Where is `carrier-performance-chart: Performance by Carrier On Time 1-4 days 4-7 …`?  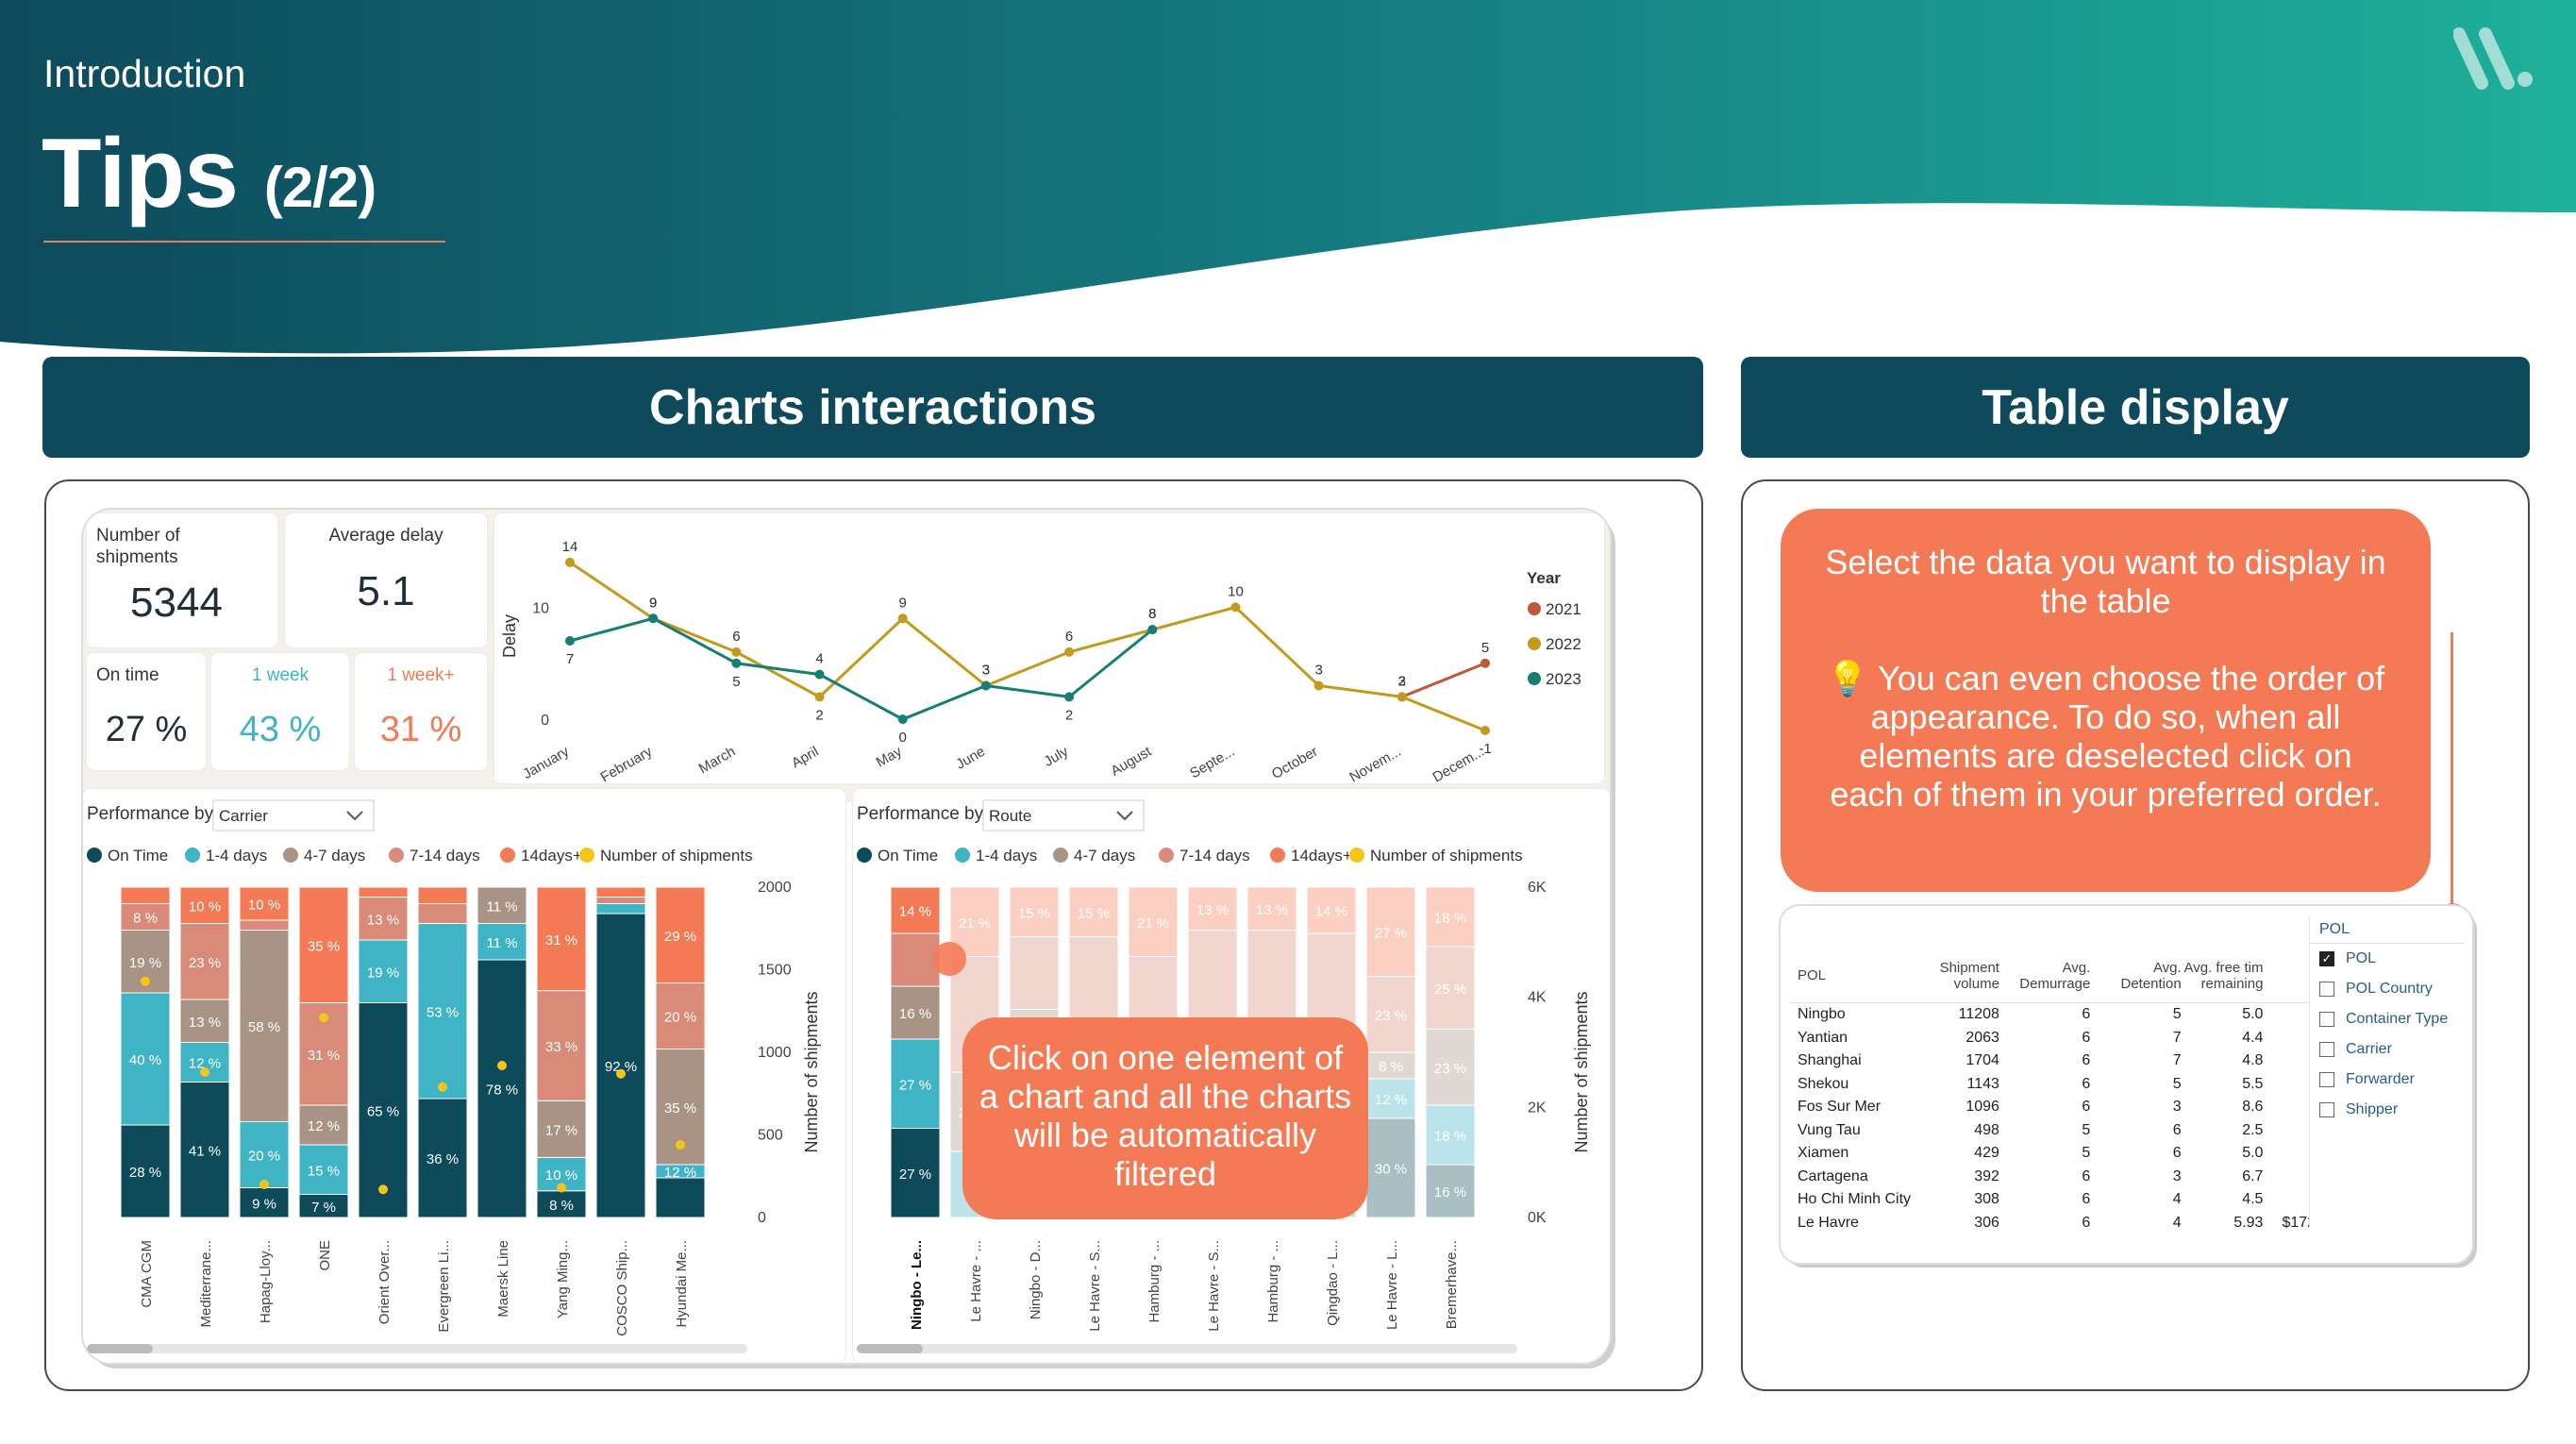
carrier-performance-chart: Performance by Carrier On Time 1-4 days 4-7 … is located at coordinates (464, 1076).